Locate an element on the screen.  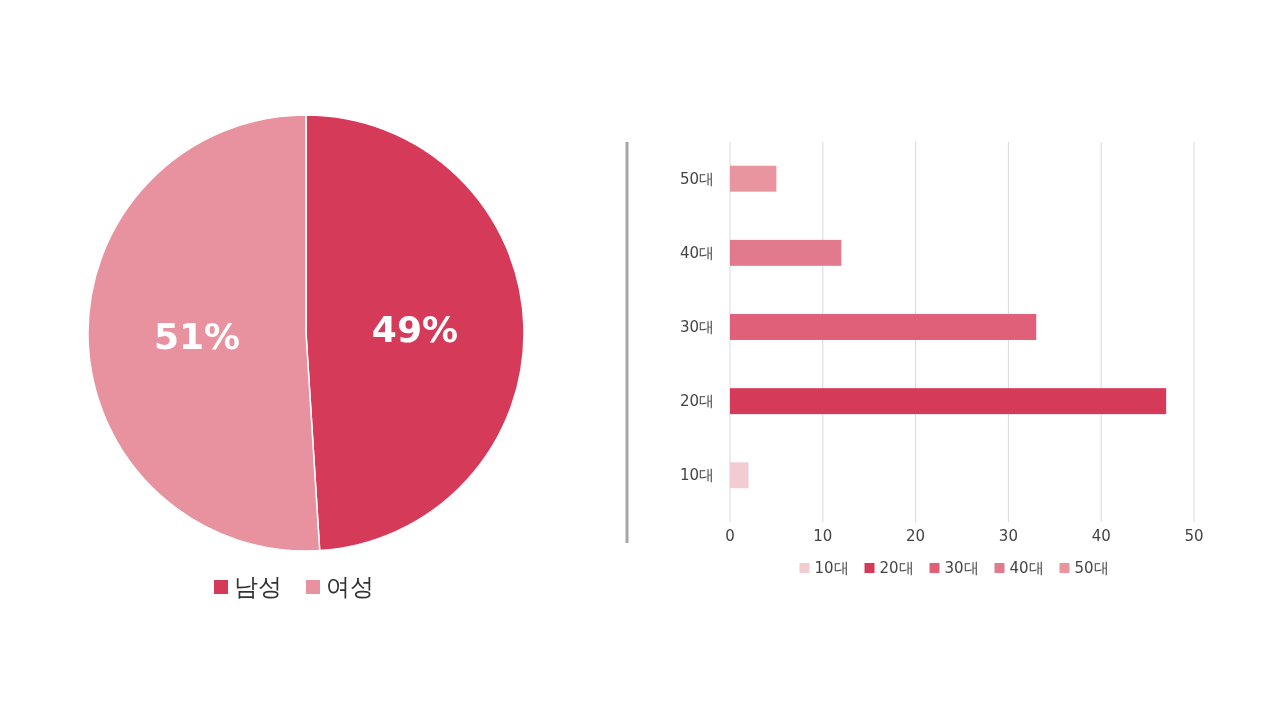
x-tick-label: 0 is located at coordinates (730, 536).